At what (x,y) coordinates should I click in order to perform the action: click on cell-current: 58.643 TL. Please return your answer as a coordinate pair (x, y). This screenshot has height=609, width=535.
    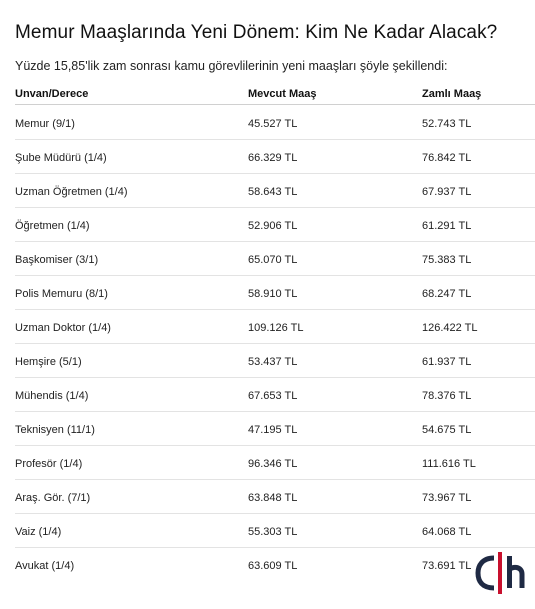
    Looking at the image, I should click on (273, 192).